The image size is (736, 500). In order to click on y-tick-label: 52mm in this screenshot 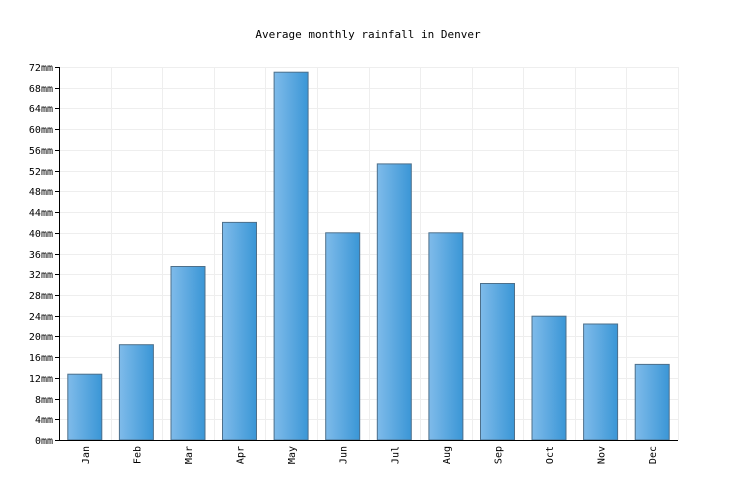, I will do `click(41, 172)`.